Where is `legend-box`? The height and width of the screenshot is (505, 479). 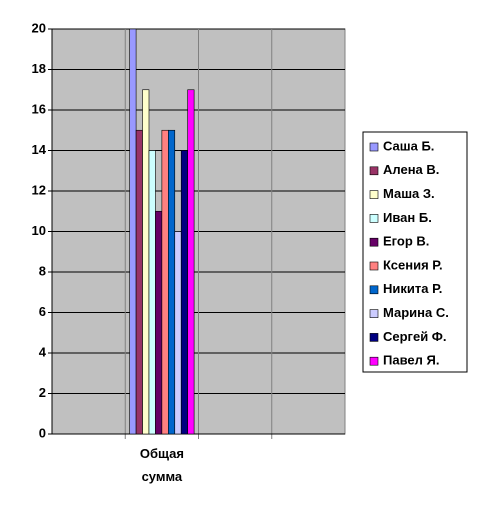 legend-box is located at coordinates (415, 252).